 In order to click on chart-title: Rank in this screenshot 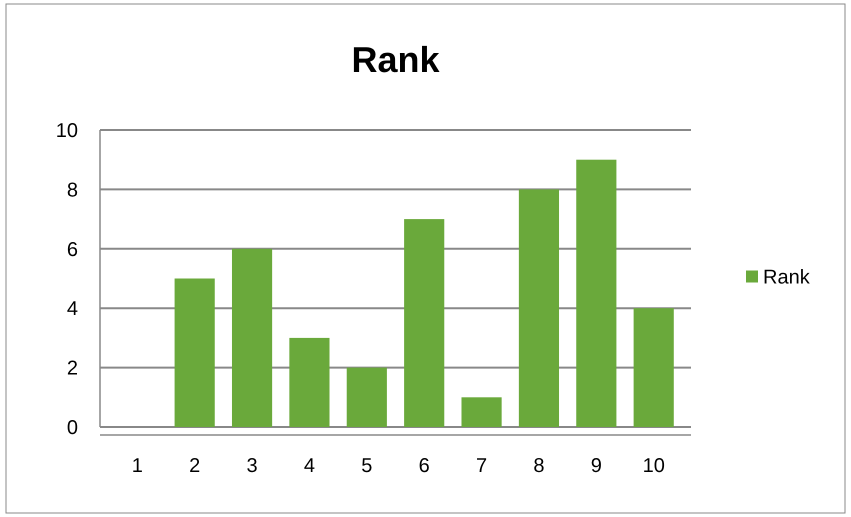, I will do `click(395, 59)`.